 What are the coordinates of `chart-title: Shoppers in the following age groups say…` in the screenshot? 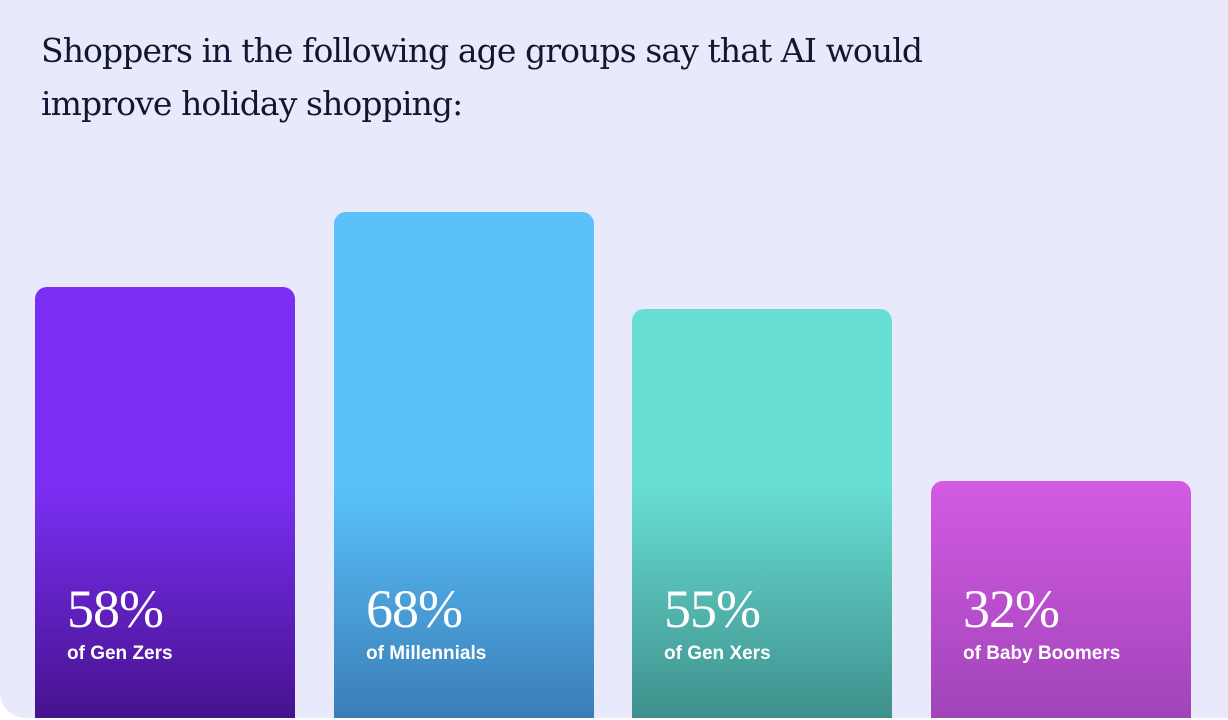 It's located at (482, 77).